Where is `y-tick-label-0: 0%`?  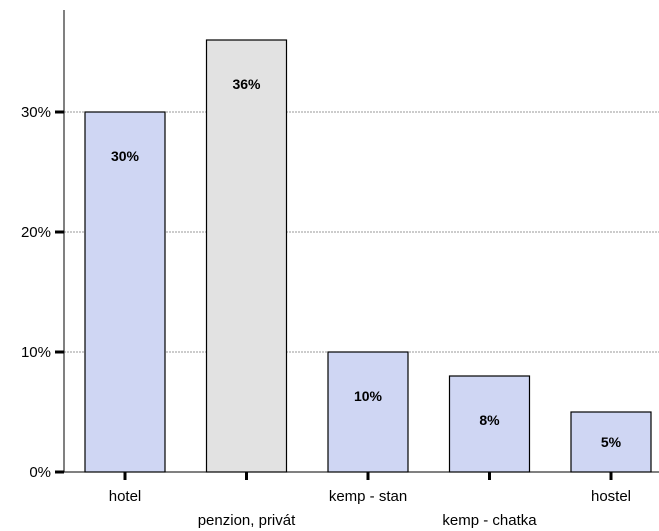
y-tick-label-0: 0% is located at coordinates (40, 472).